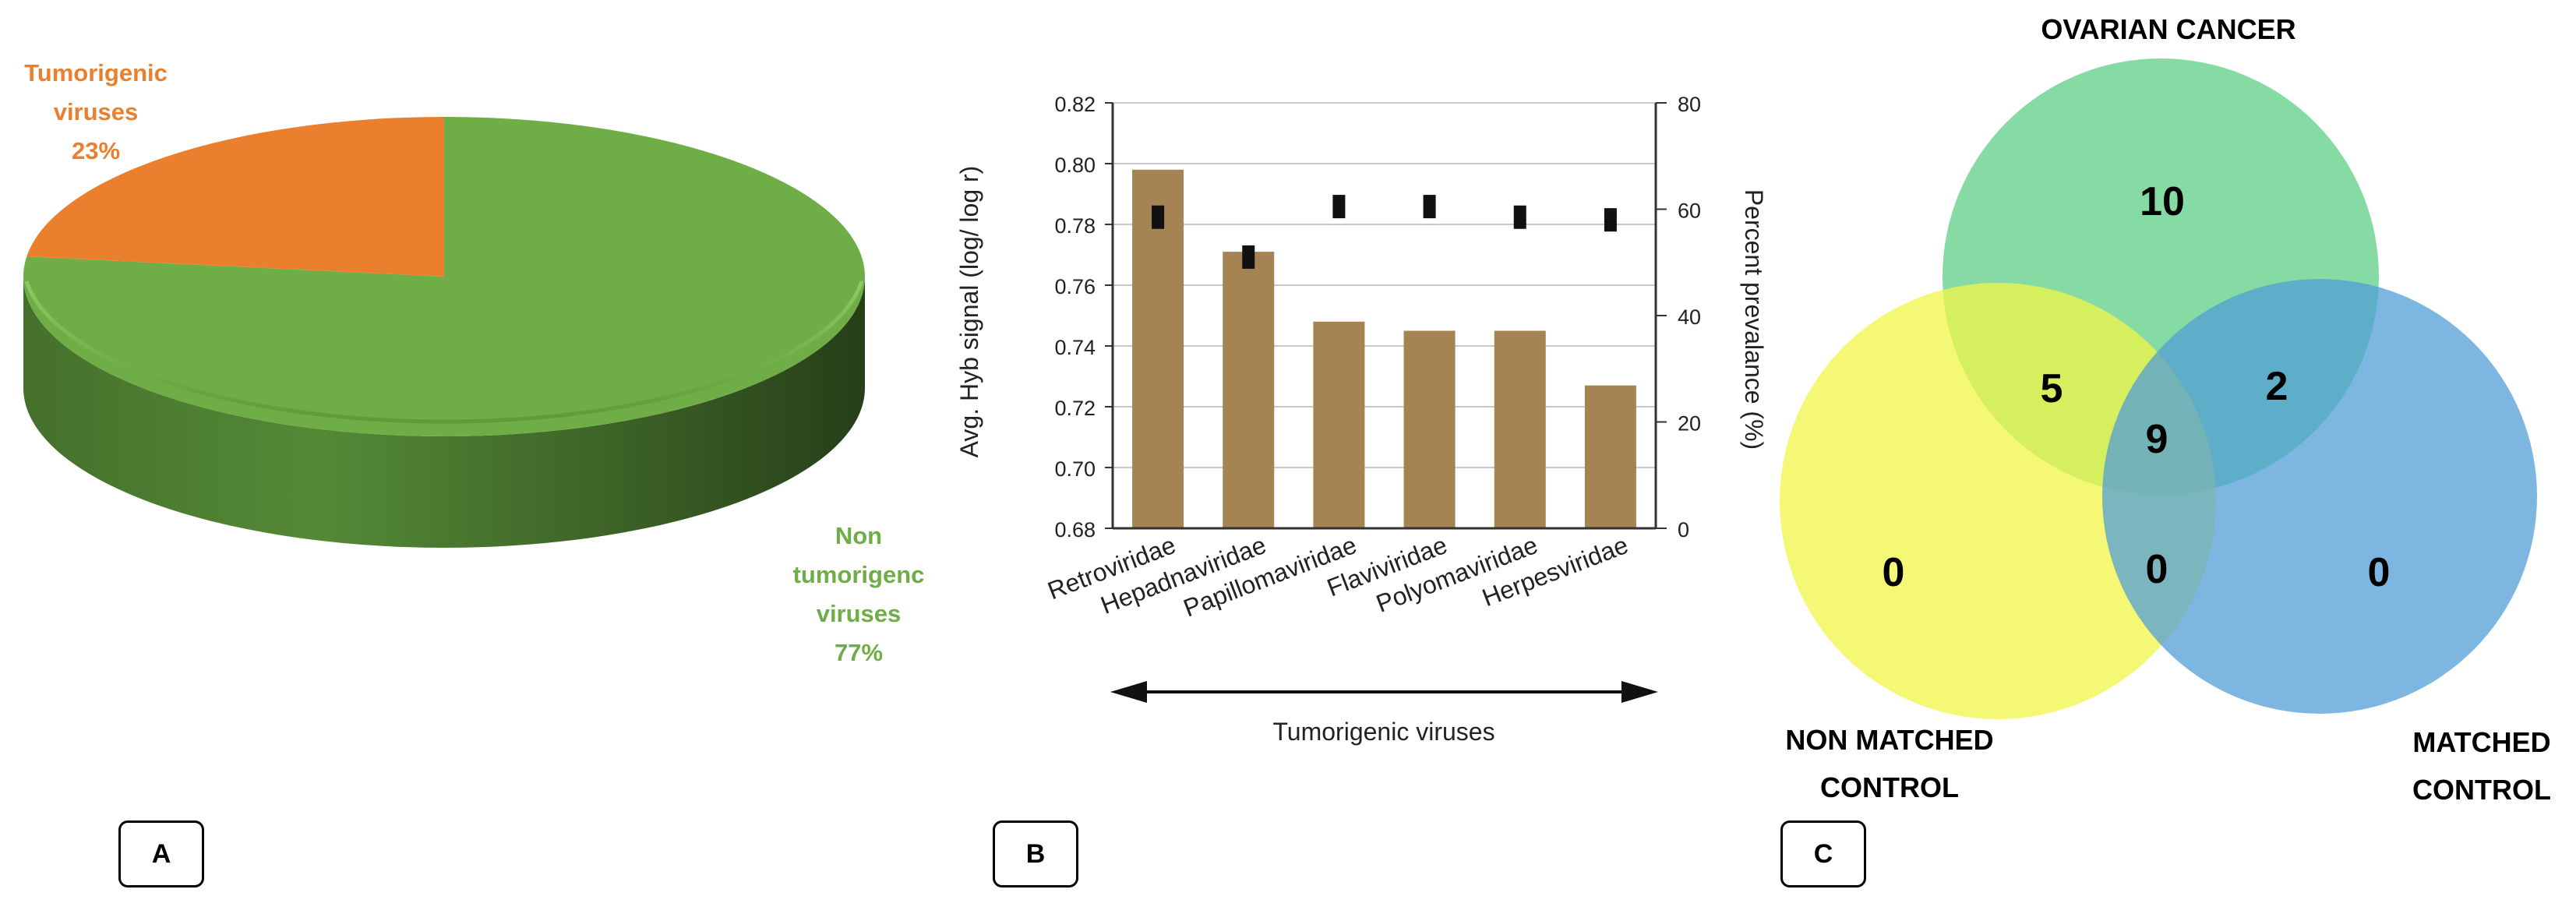 Image resolution: width=2576 pixels, height=921 pixels. I want to click on left-tick-label: 0.70, so click(1075, 469).